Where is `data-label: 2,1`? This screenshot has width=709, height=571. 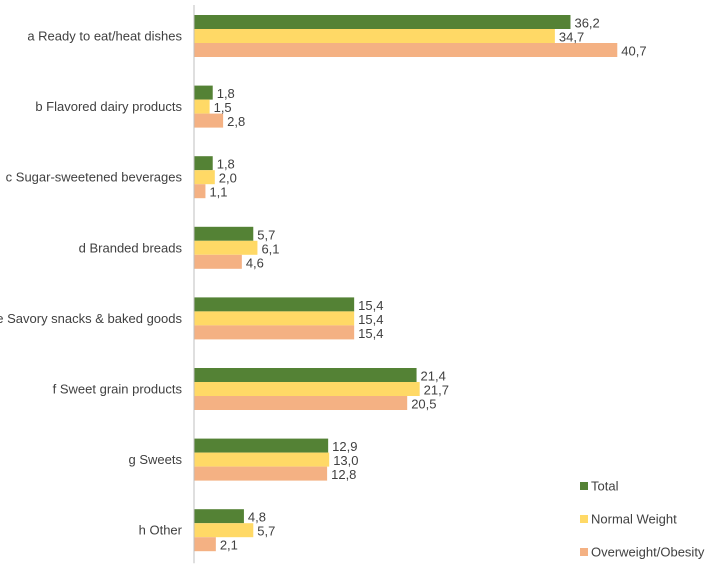
data-label: 2,1 is located at coordinates (229, 545).